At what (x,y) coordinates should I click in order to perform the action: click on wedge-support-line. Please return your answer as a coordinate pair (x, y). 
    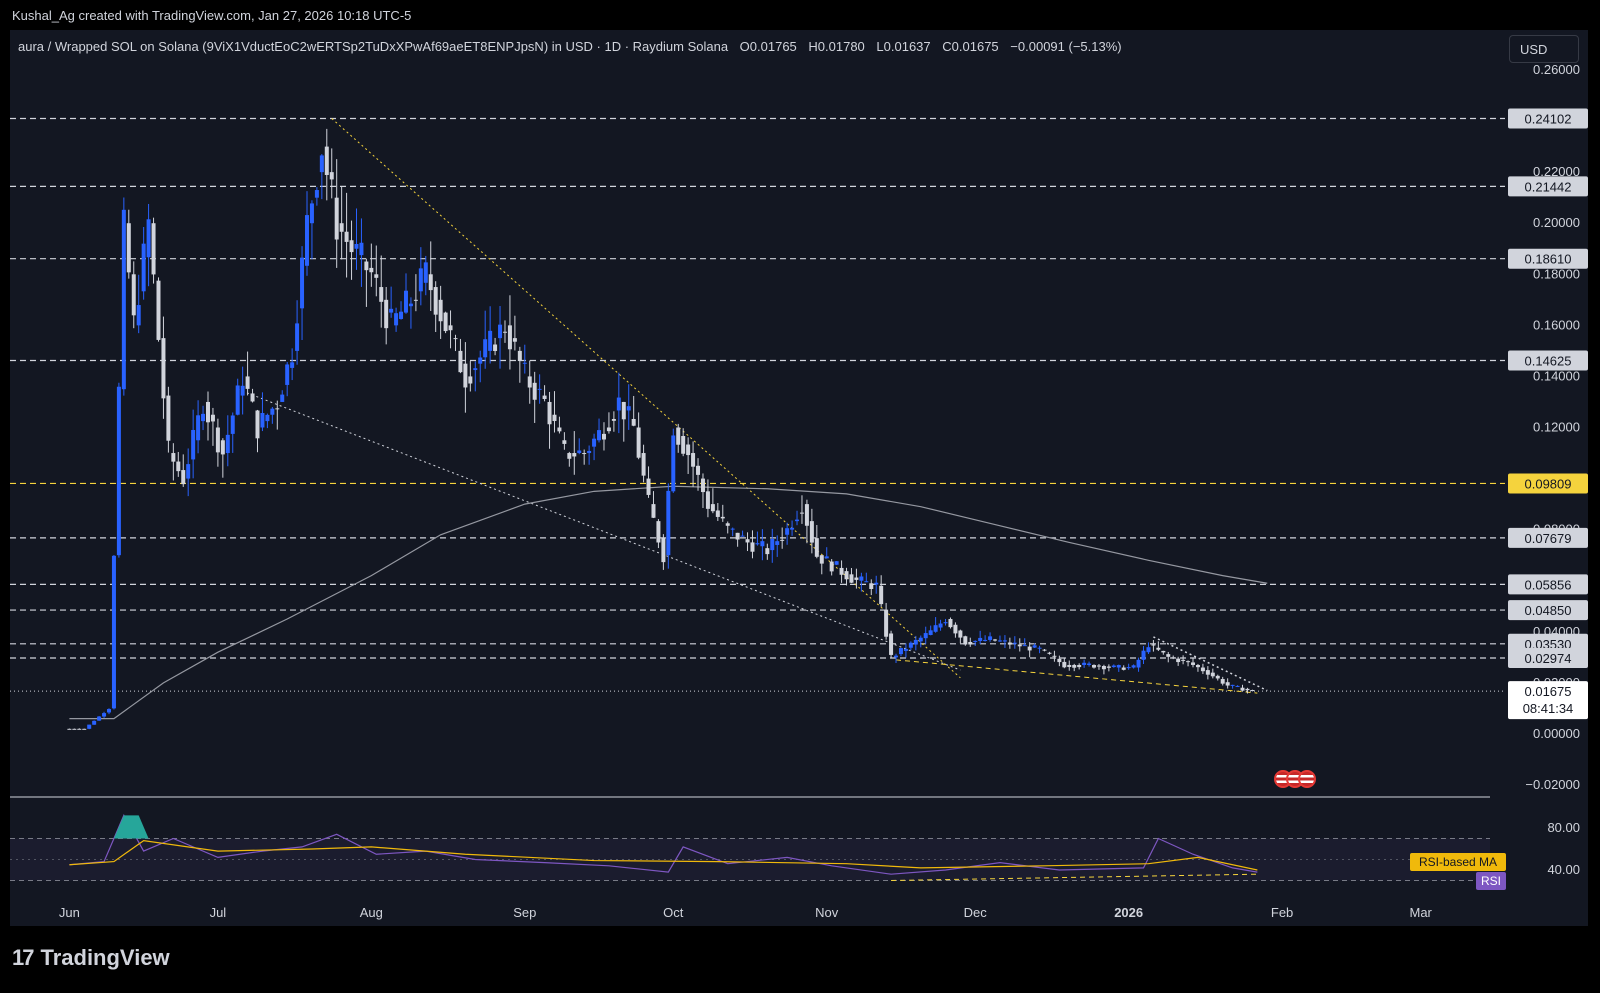
    Looking at the image, I should click on (1076, 676).